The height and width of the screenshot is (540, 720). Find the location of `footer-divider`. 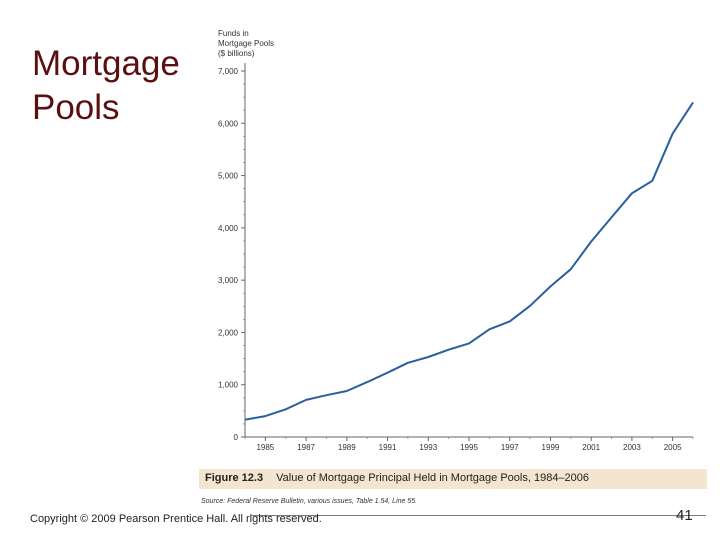

footer-divider is located at coordinates (478, 515).